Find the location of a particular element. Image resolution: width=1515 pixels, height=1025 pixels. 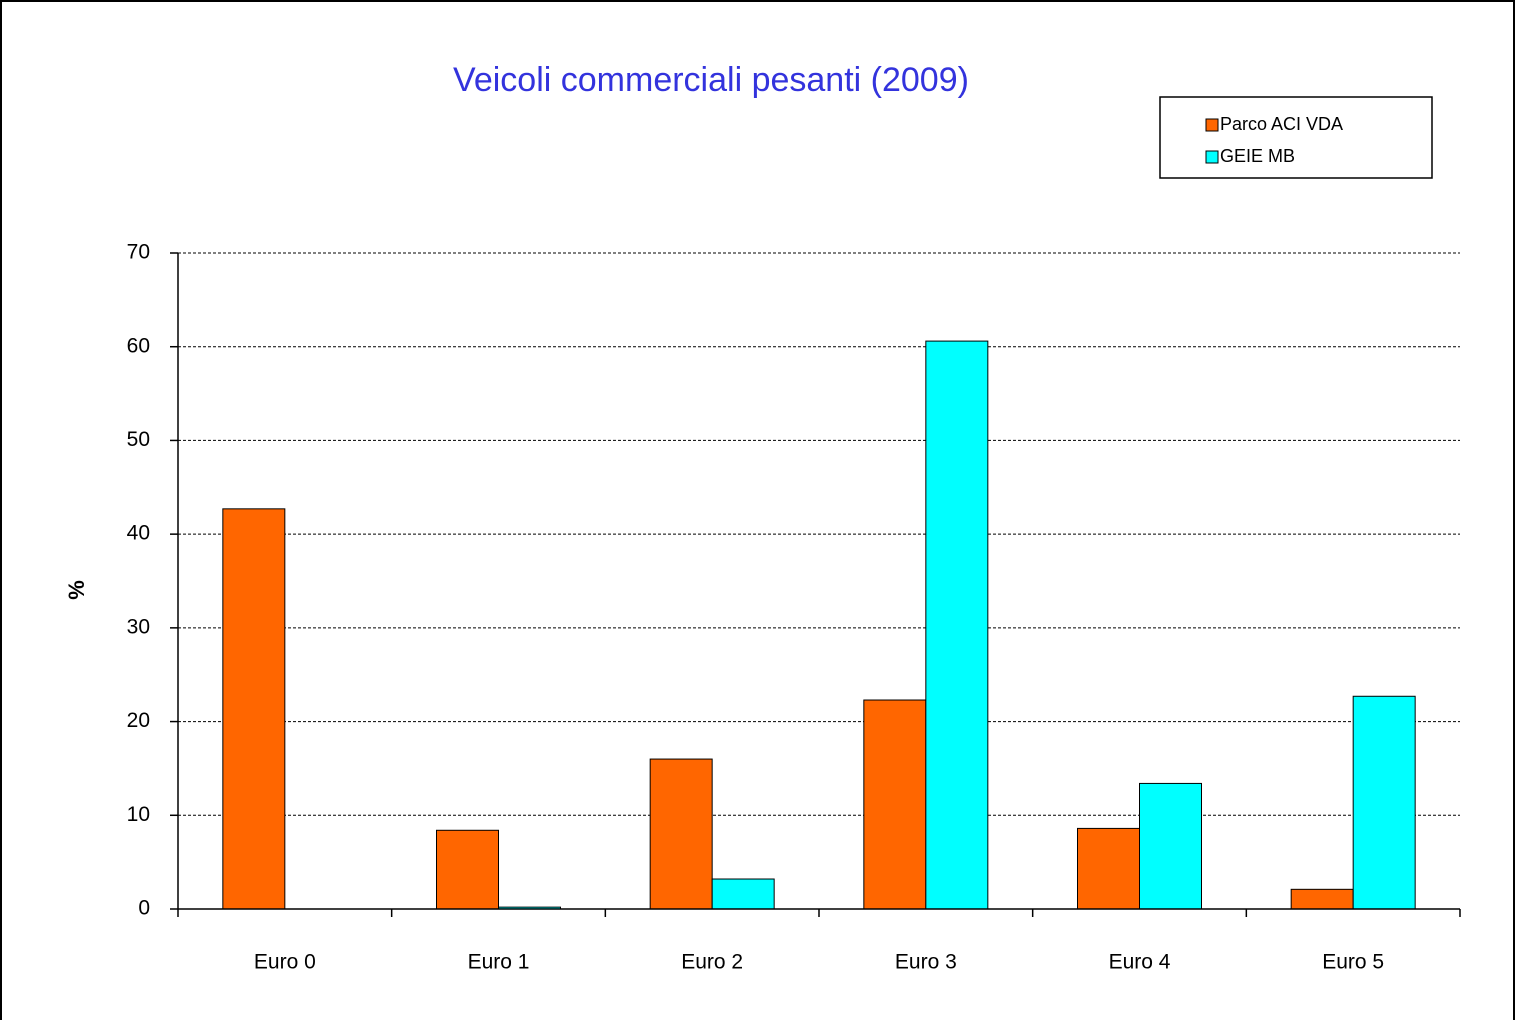

legend is located at coordinates (1296, 137).